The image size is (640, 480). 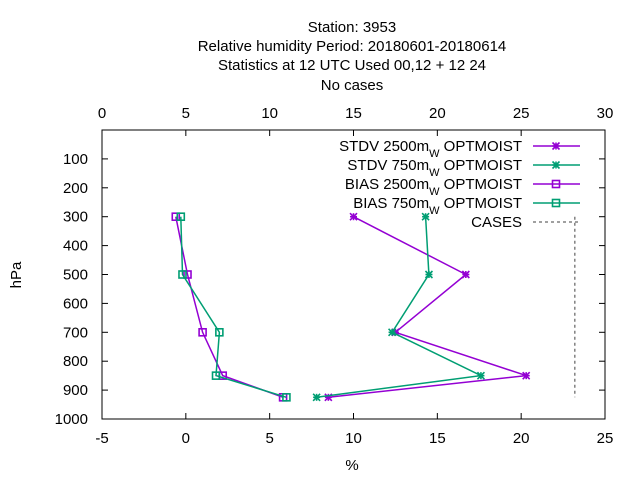 What do you see at coordinates (186, 113) in the screenshot?
I see `x2-tick-label: 5` at bounding box center [186, 113].